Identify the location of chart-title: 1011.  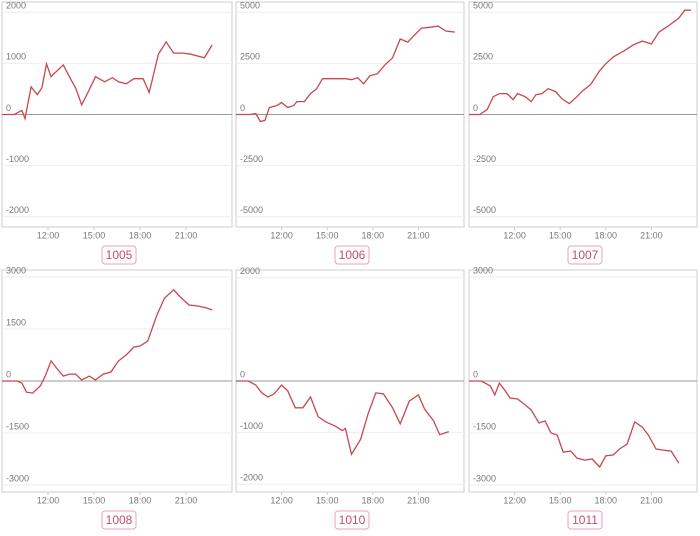
(585, 520).